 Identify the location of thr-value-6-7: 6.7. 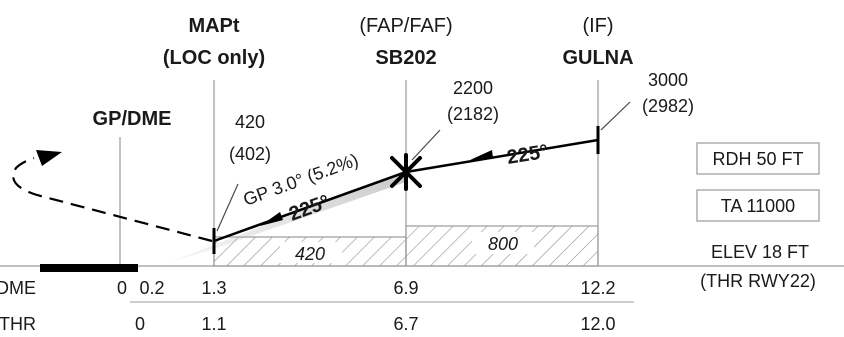
(405, 324).